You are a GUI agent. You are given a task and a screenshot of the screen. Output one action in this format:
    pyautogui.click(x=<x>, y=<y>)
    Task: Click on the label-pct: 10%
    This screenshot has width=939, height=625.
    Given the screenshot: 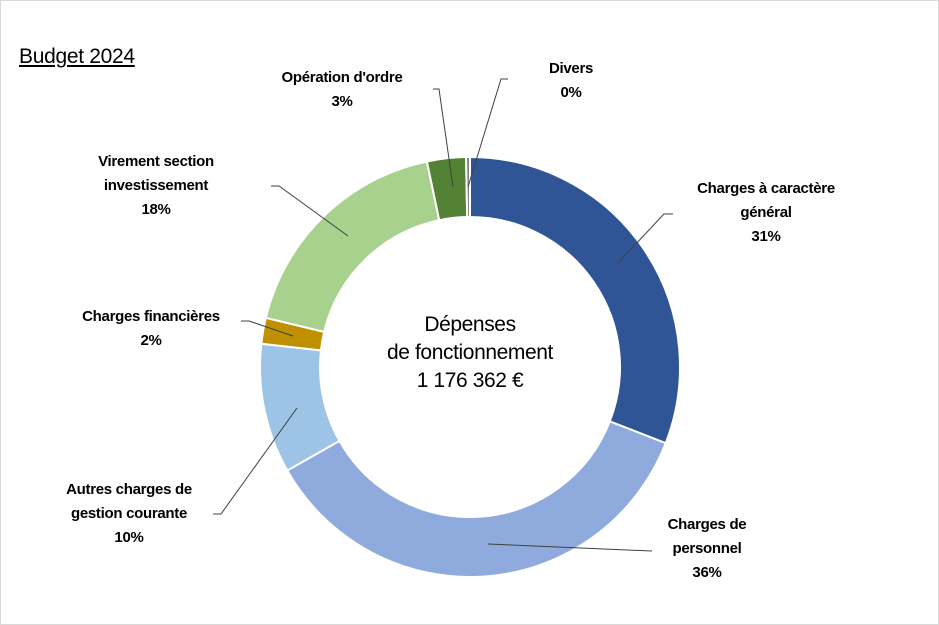 What is the action you would take?
    pyautogui.click(x=129, y=537)
    